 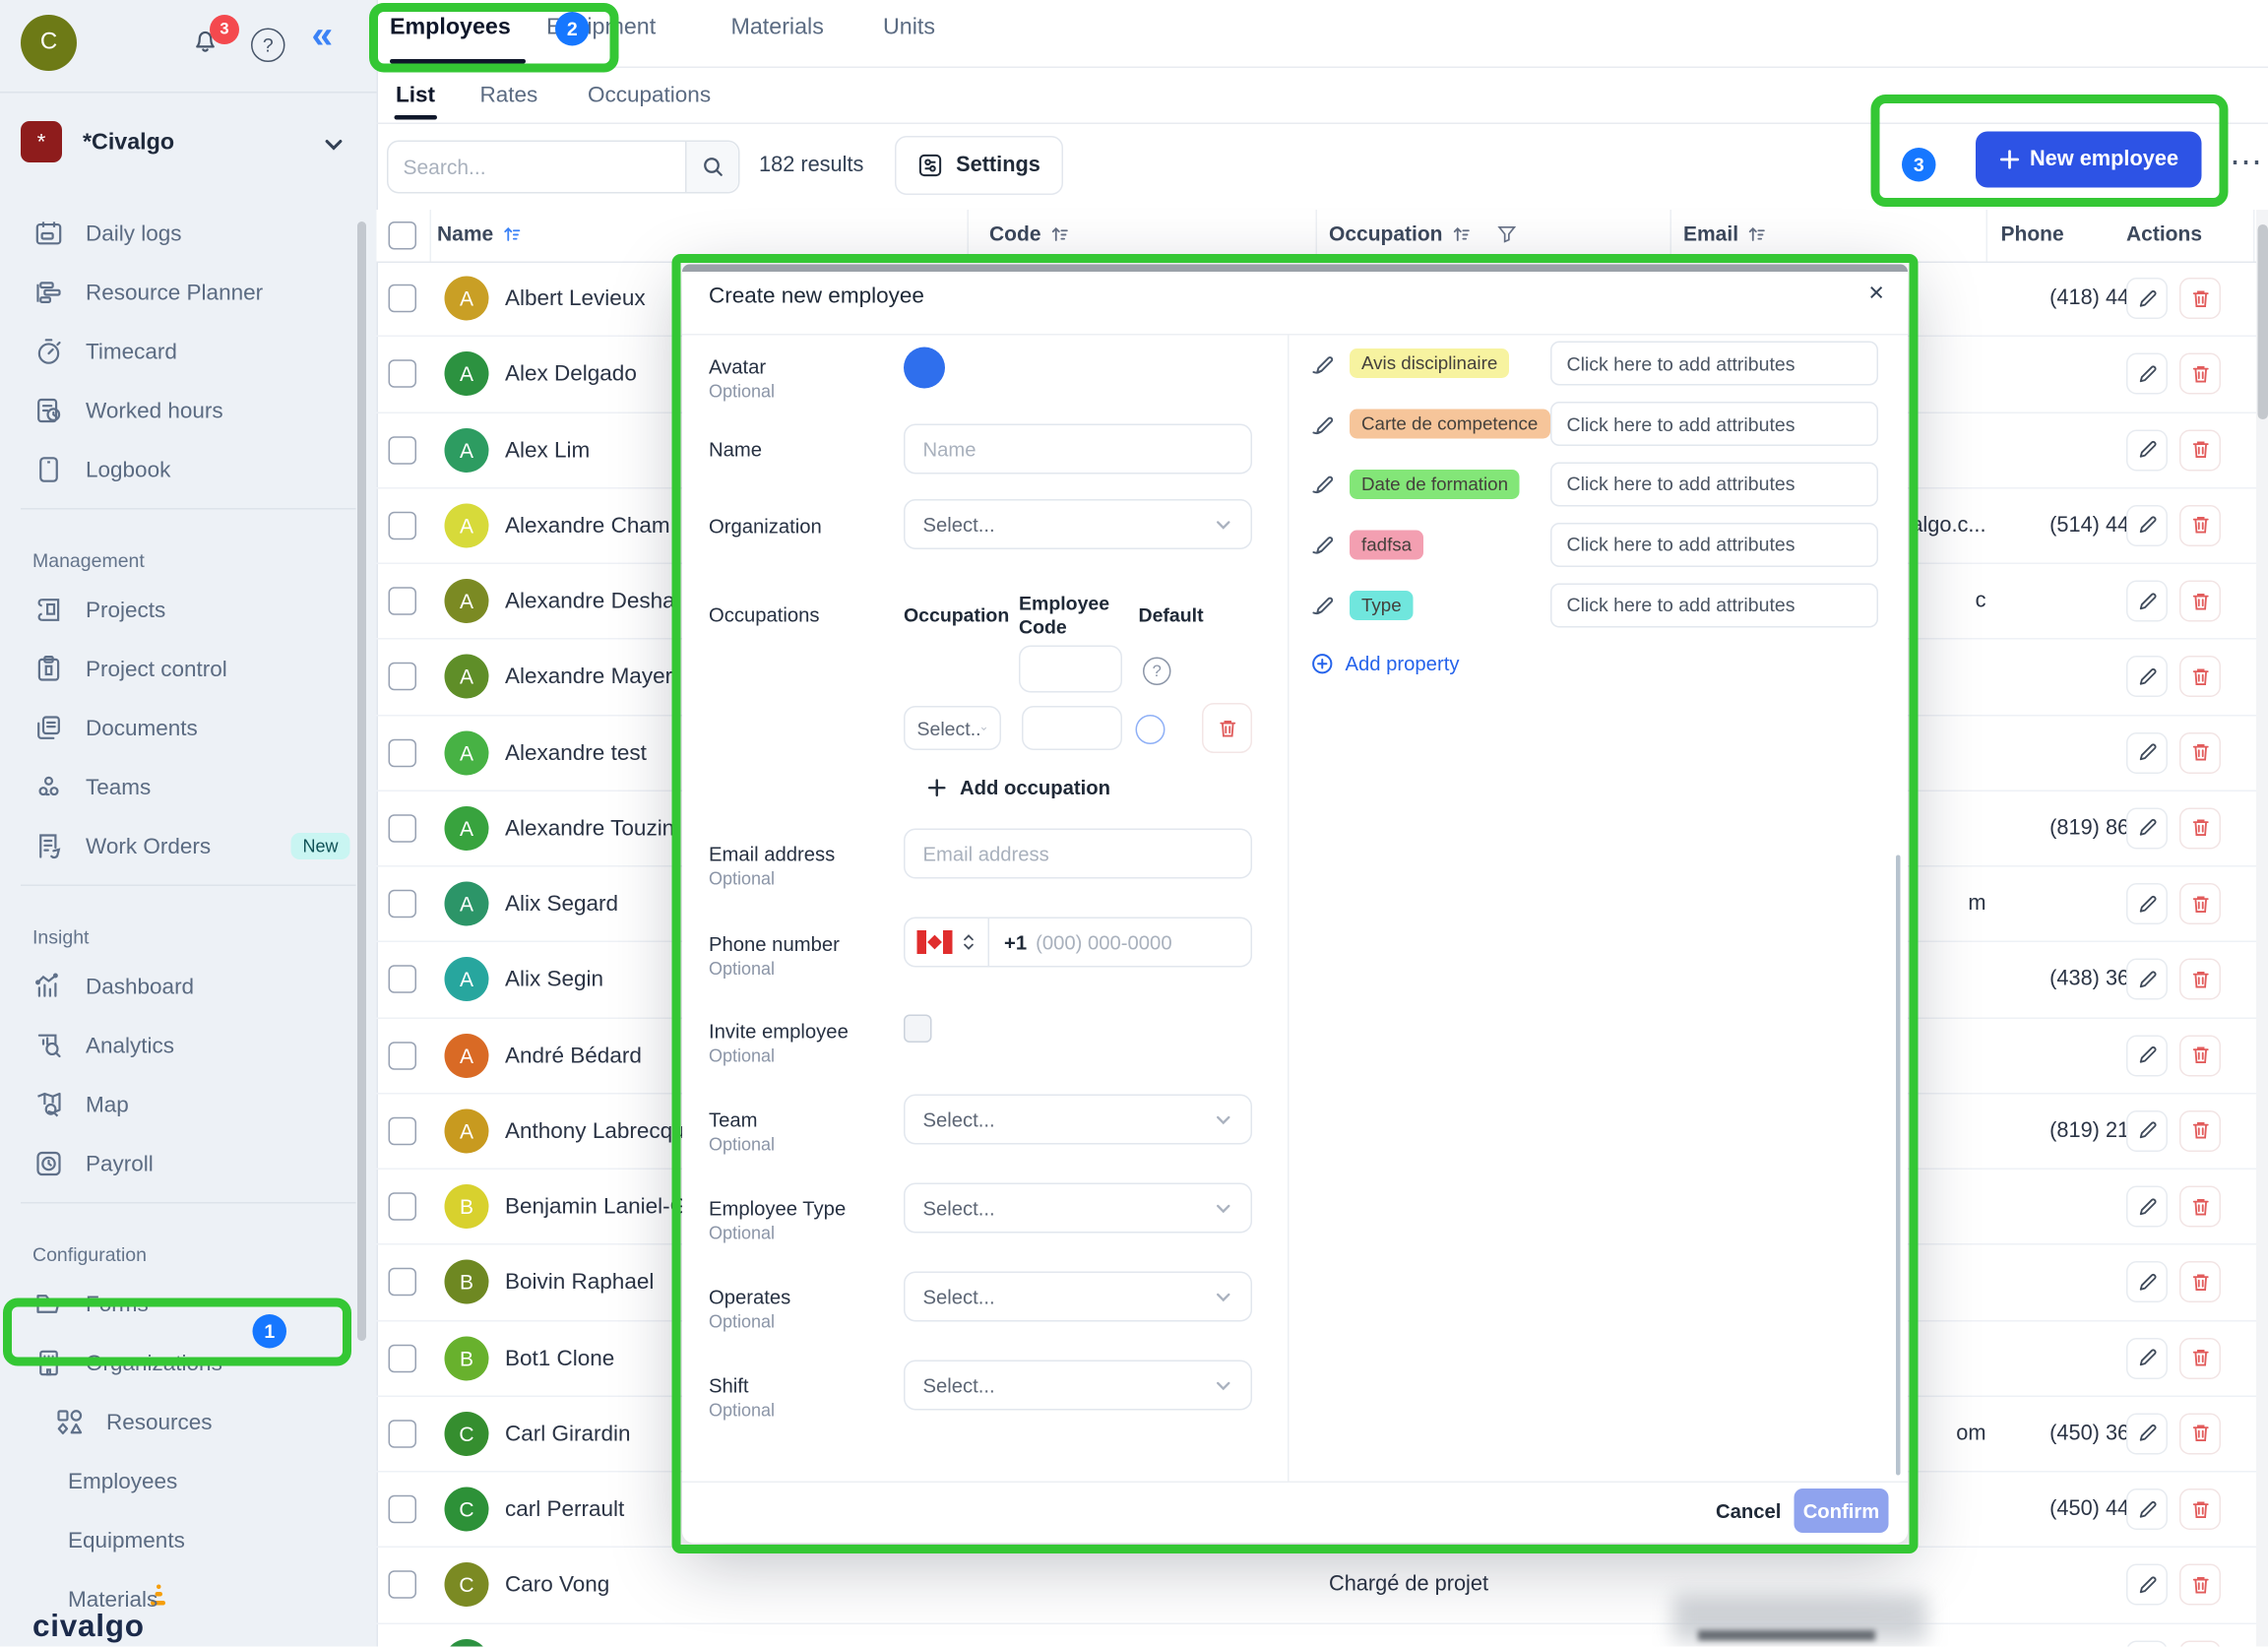 What do you see at coordinates (2247, 163) in the screenshot?
I see `more-actions-button: ⋯` at bounding box center [2247, 163].